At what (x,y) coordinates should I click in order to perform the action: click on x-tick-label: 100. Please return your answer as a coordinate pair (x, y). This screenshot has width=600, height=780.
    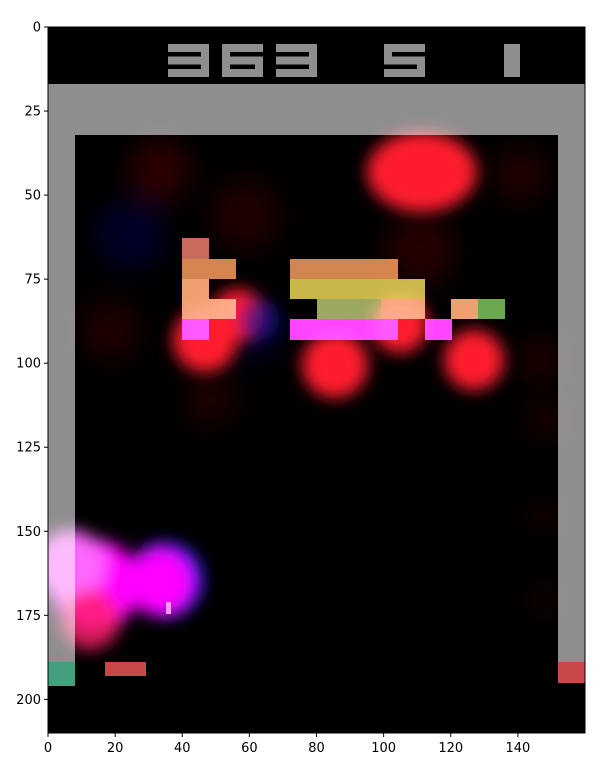
    Looking at the image, I should click on (383, 748).